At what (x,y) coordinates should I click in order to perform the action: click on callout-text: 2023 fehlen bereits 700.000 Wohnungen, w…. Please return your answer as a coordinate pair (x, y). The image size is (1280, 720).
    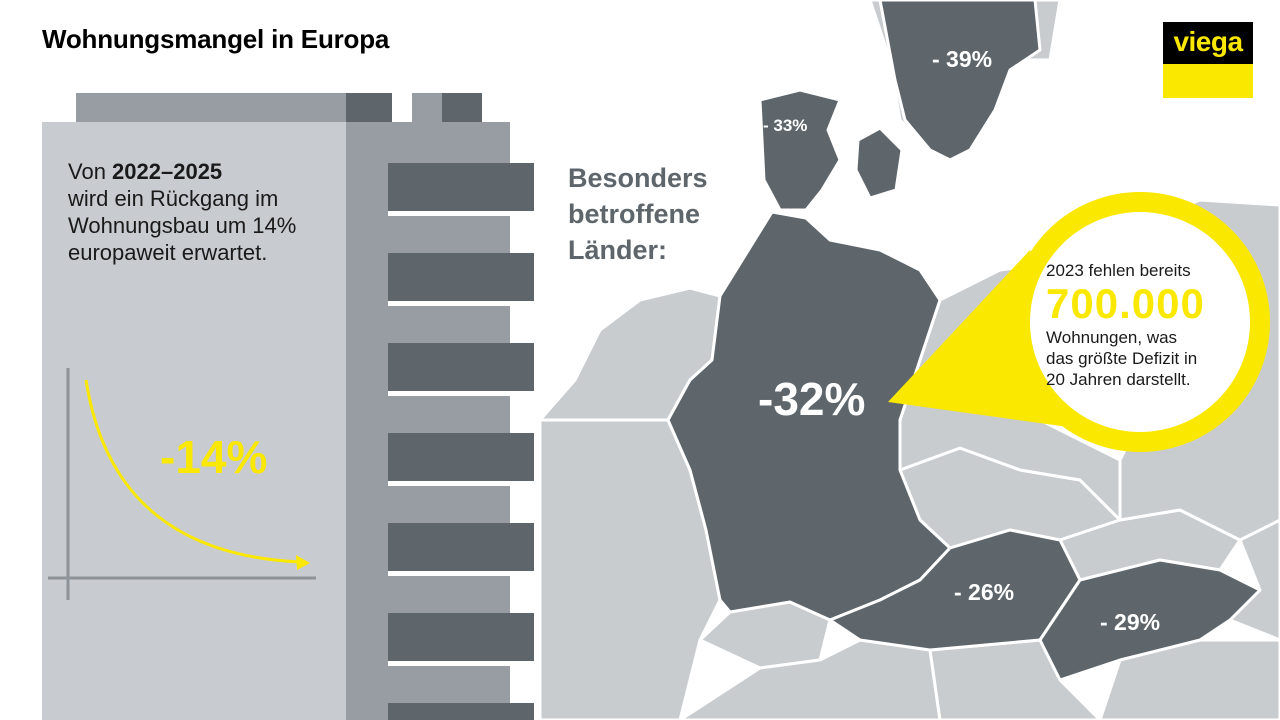
    Looking at the image, I should click on (1146, 325).